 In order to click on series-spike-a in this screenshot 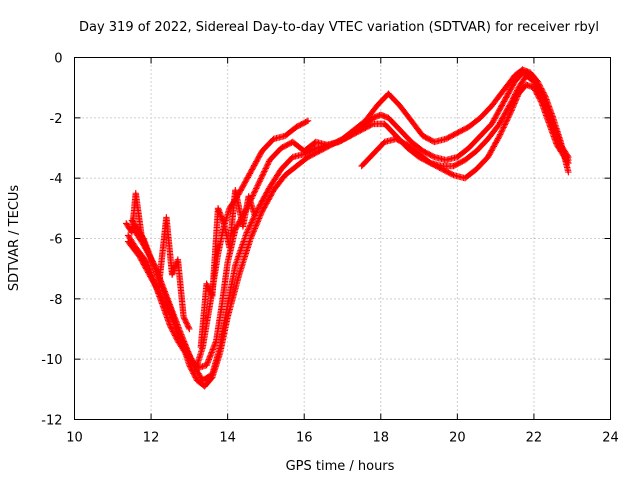, I will do `click(136, 222)`.